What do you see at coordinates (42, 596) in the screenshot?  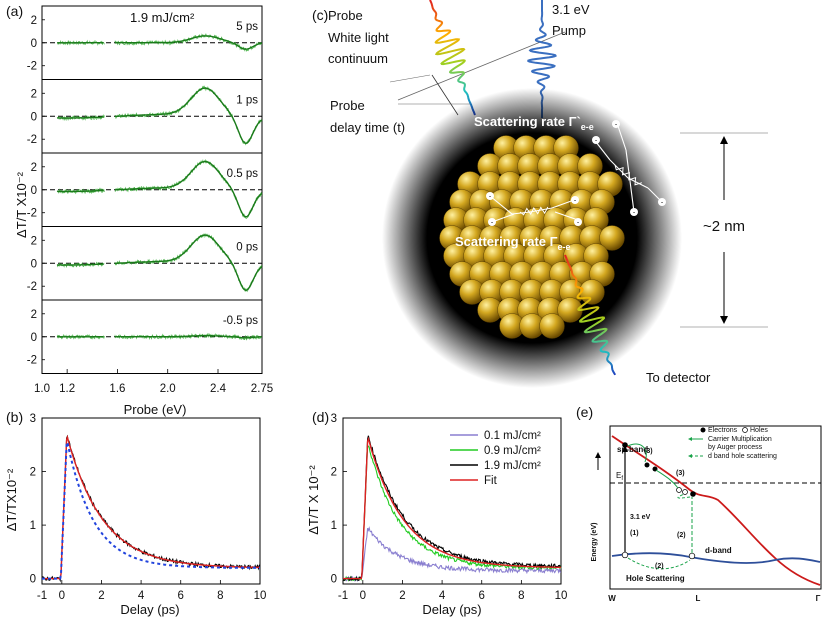 I see `bPlot-xtick-label: -1` at bounding box center [42, 596].